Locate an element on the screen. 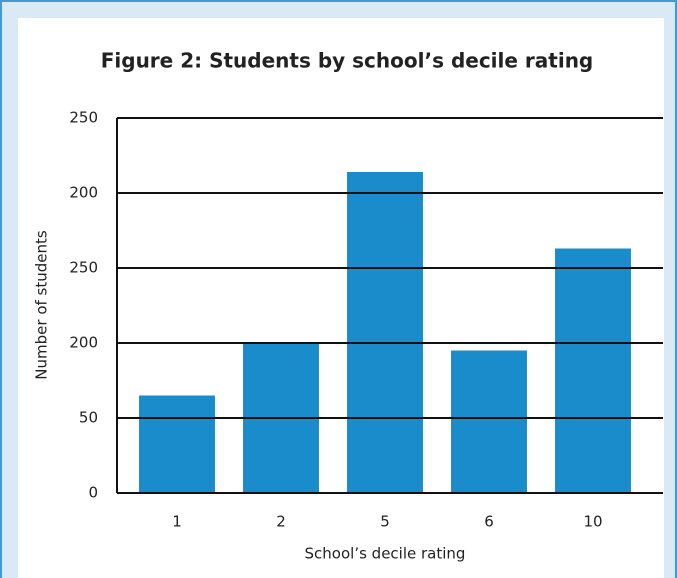  x-axis-label: School’s decile rating is located at coordinates (385, 554).